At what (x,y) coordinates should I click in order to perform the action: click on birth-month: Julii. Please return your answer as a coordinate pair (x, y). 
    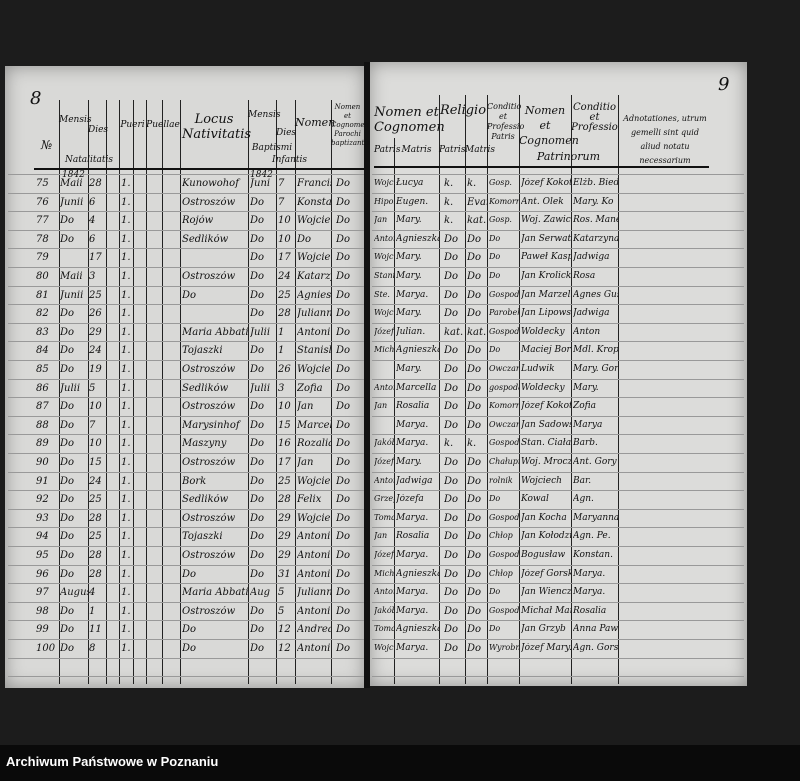
    Looking at the image, I should click on (70, 388).